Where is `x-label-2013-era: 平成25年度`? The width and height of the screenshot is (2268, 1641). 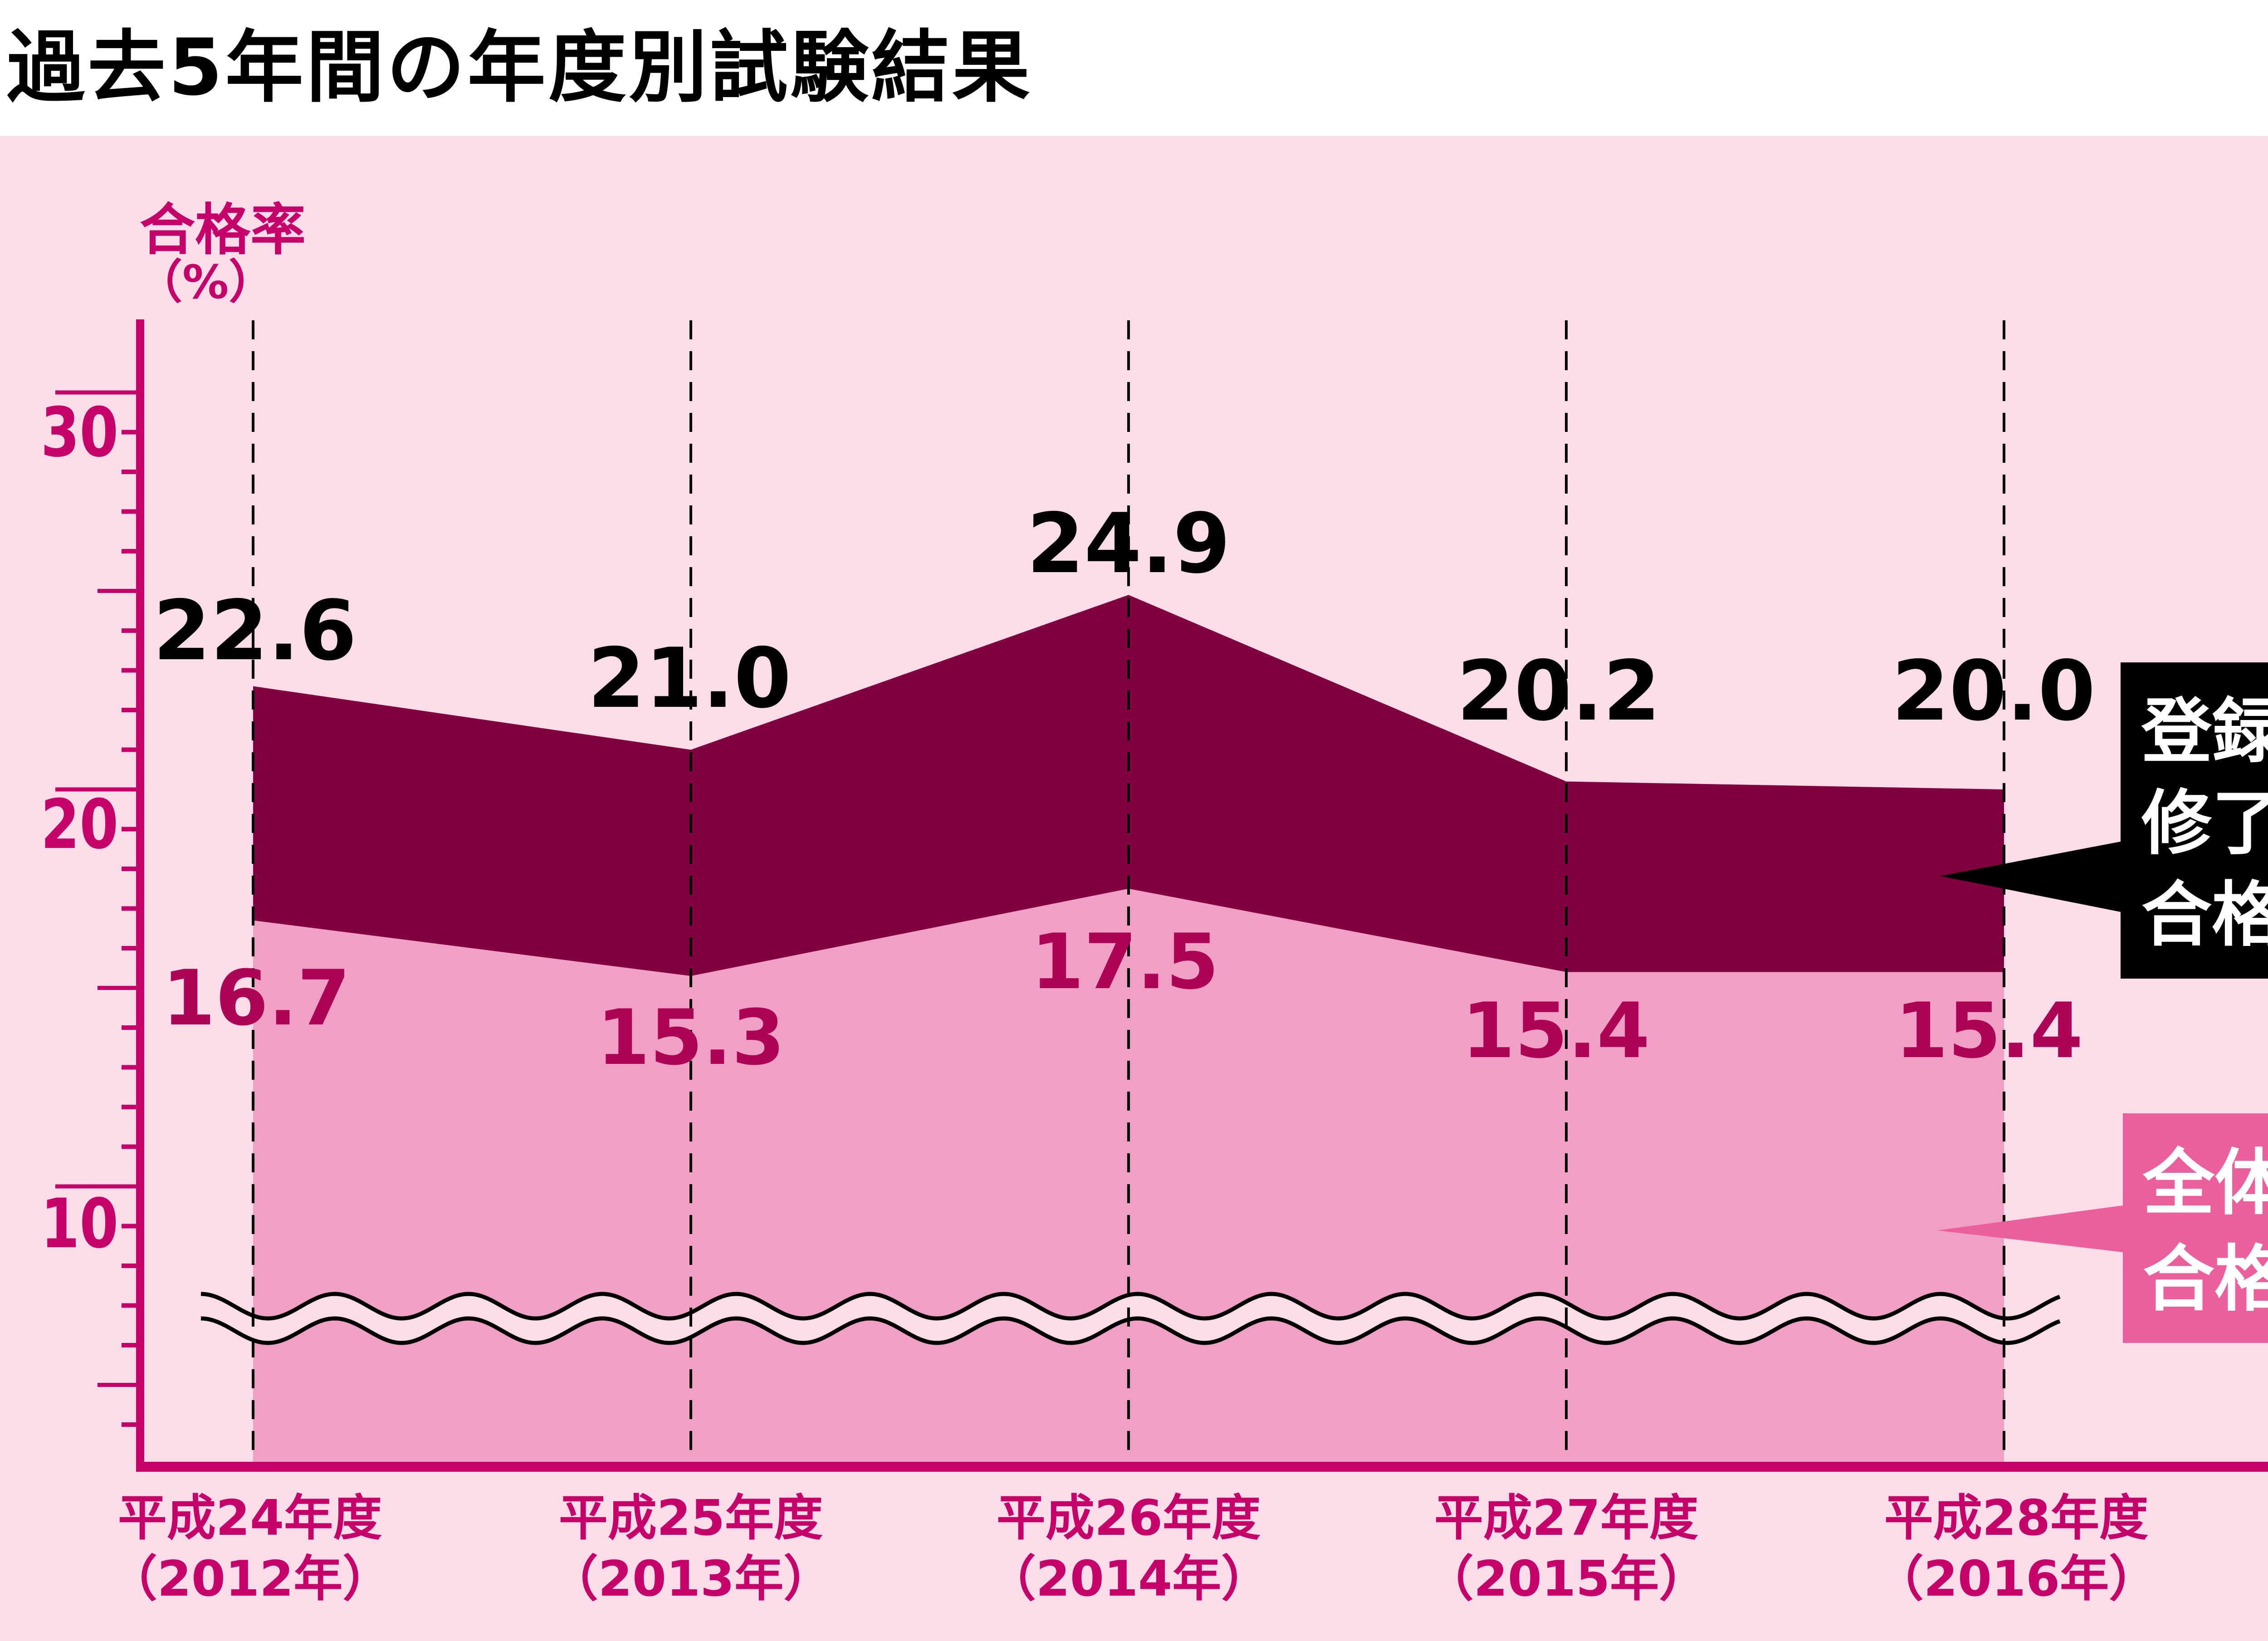 x-label-2013-era: 平成25年度 is located at coordinates (690, 1518).